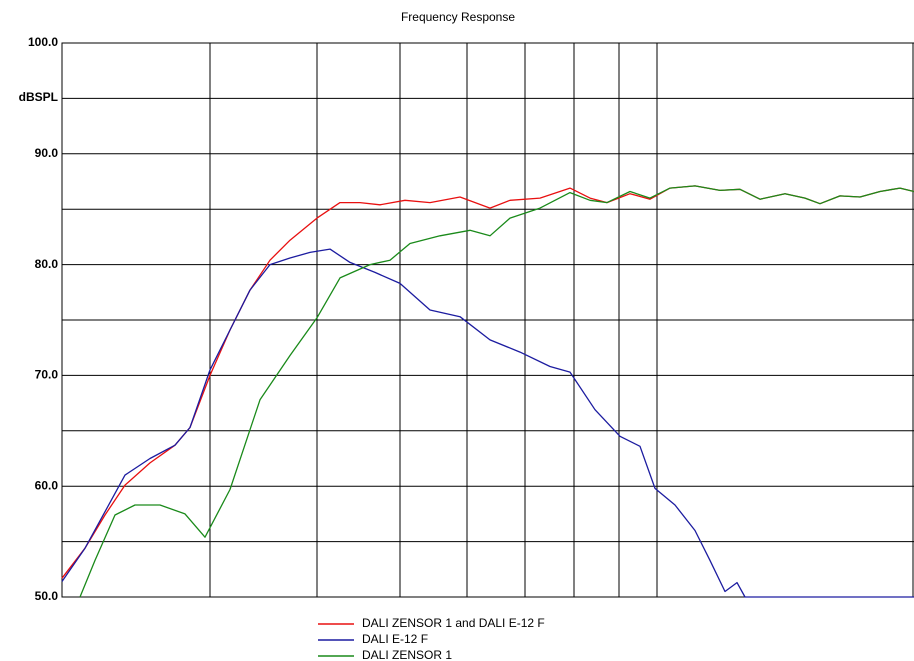 This screenshot has width=914, height=661. What do you see at coordinates (47, 375) in the screenshot?
I see `y-tick-label: 70.0` at bounding box center [47, 375].